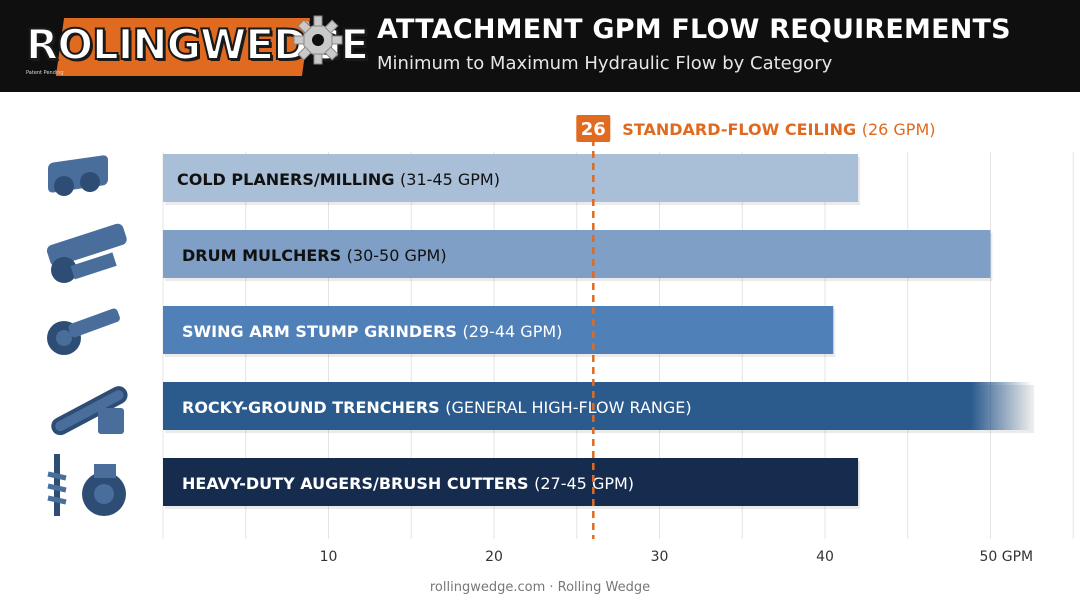  Describe the element at coordinates (89, 411) in the screenshot. I see `trencher-icon` at that location.